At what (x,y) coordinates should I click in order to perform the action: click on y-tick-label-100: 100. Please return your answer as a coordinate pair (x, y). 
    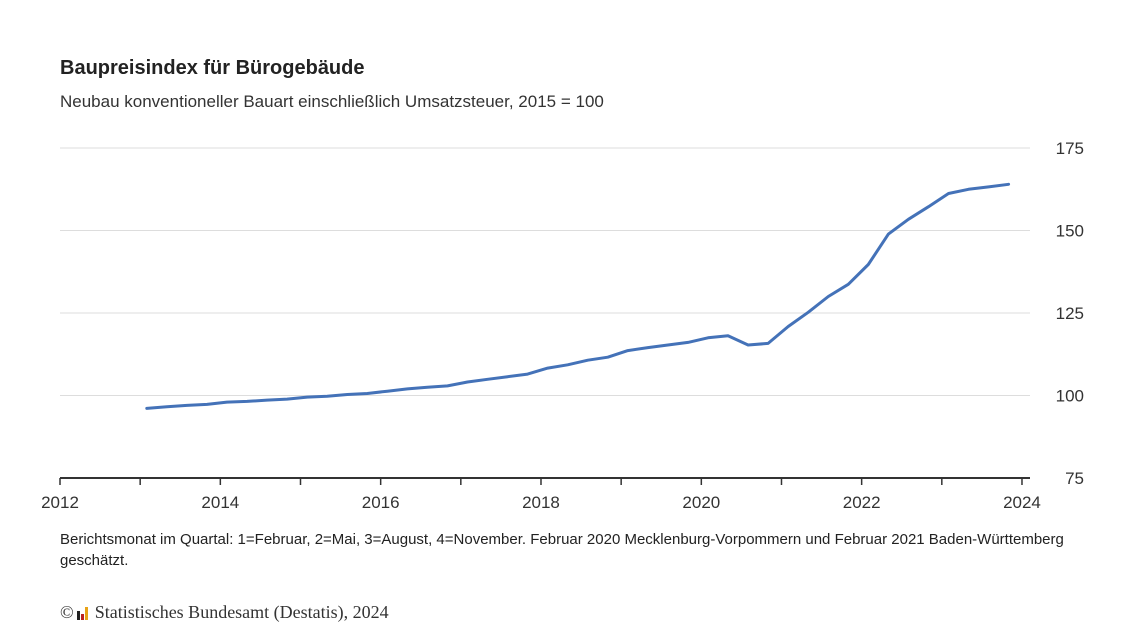
    Looking at the image, I should click on (1070, 396).